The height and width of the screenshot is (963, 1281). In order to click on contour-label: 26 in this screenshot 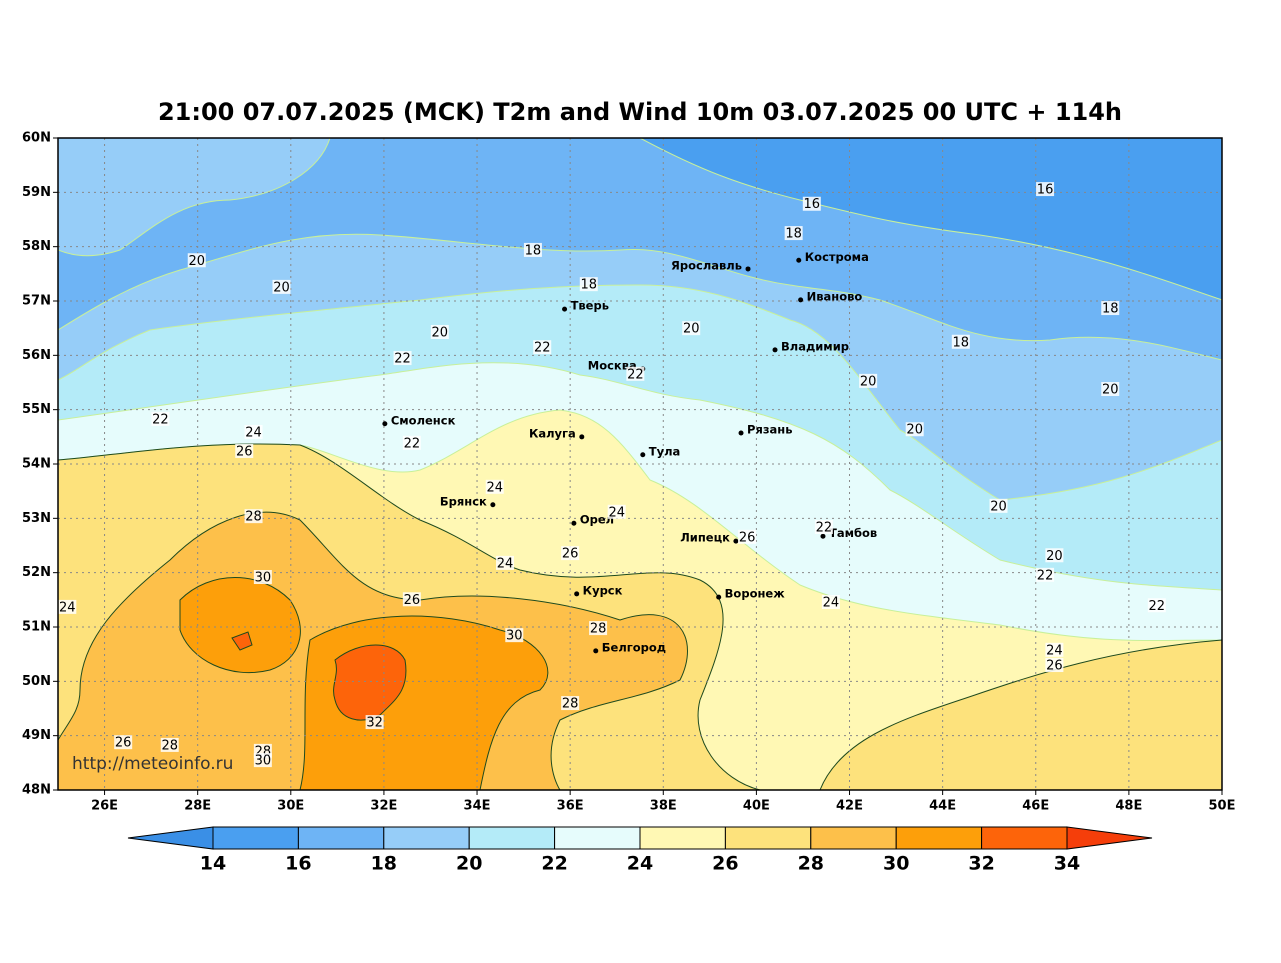, I will do `click(123, 743)`.